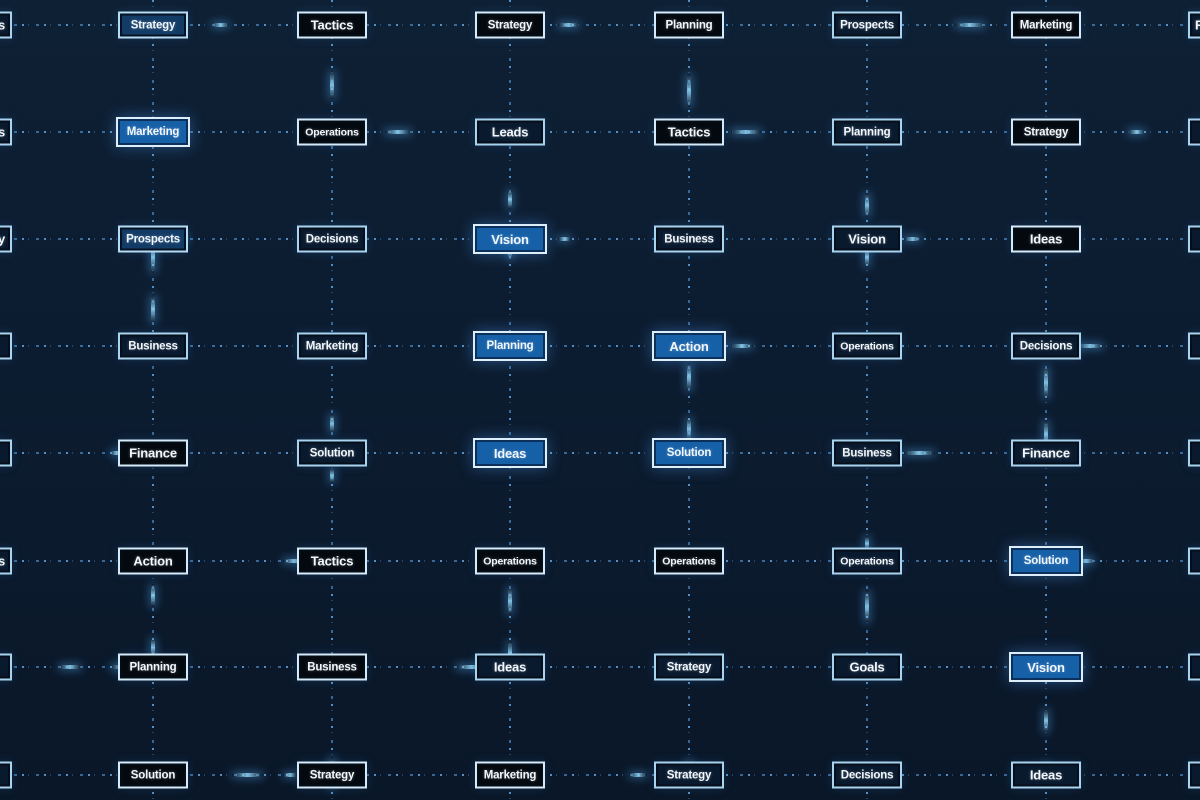  I want to click on concept-node: Goals, so click(867, 667).